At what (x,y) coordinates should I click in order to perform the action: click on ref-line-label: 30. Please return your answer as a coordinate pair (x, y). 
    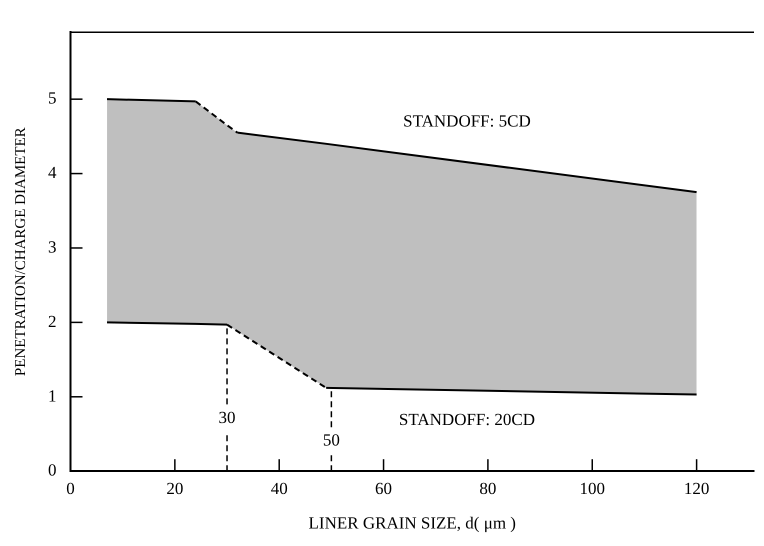
    Looking at the image, I should click on (227, 417).